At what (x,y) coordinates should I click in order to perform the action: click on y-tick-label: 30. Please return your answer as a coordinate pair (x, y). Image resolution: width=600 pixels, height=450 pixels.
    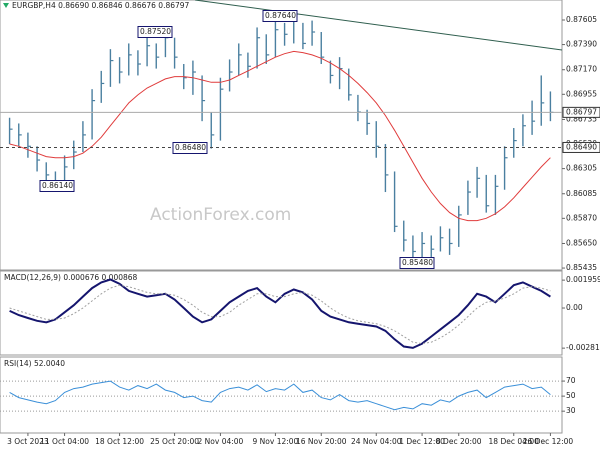
    Looking at the image, I should click on (571, 410).